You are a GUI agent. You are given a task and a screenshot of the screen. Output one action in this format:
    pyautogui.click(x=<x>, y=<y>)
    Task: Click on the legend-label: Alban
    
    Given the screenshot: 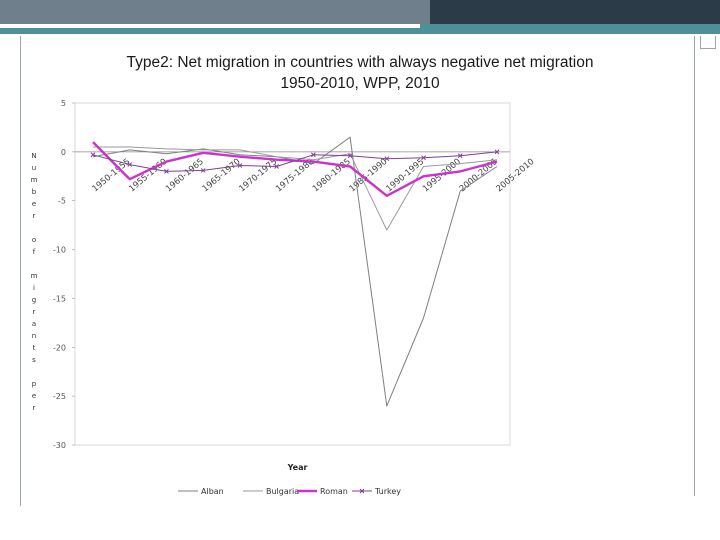 What is the action you would take?
    pyautogui.click(x=212, y=491)
    